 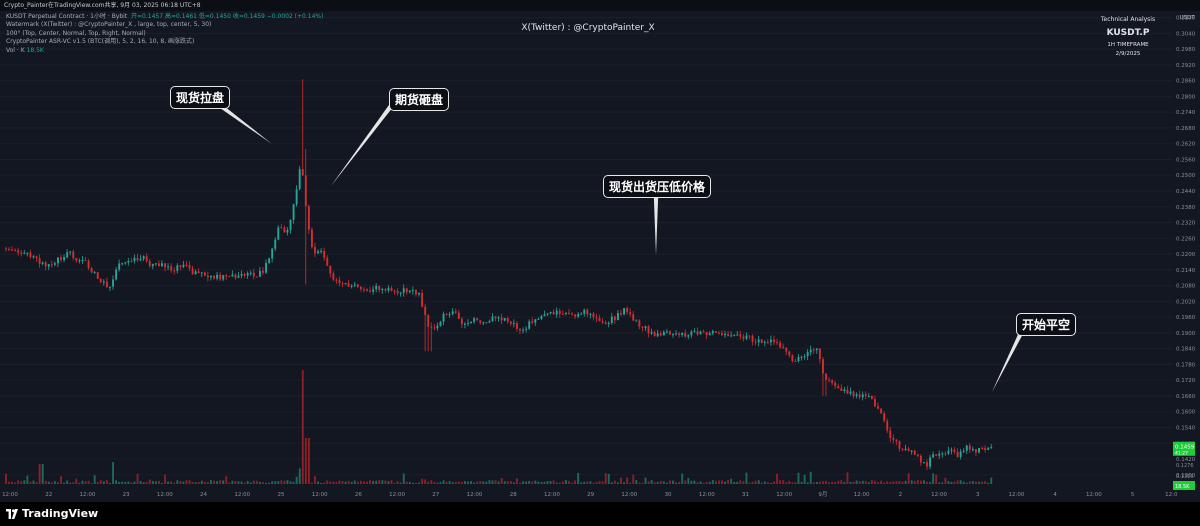 What do you see at coordinates (1186, 397) in the screenshot?
I see `price-tick-label: 0.1660` at bounding box center [1186, 397].